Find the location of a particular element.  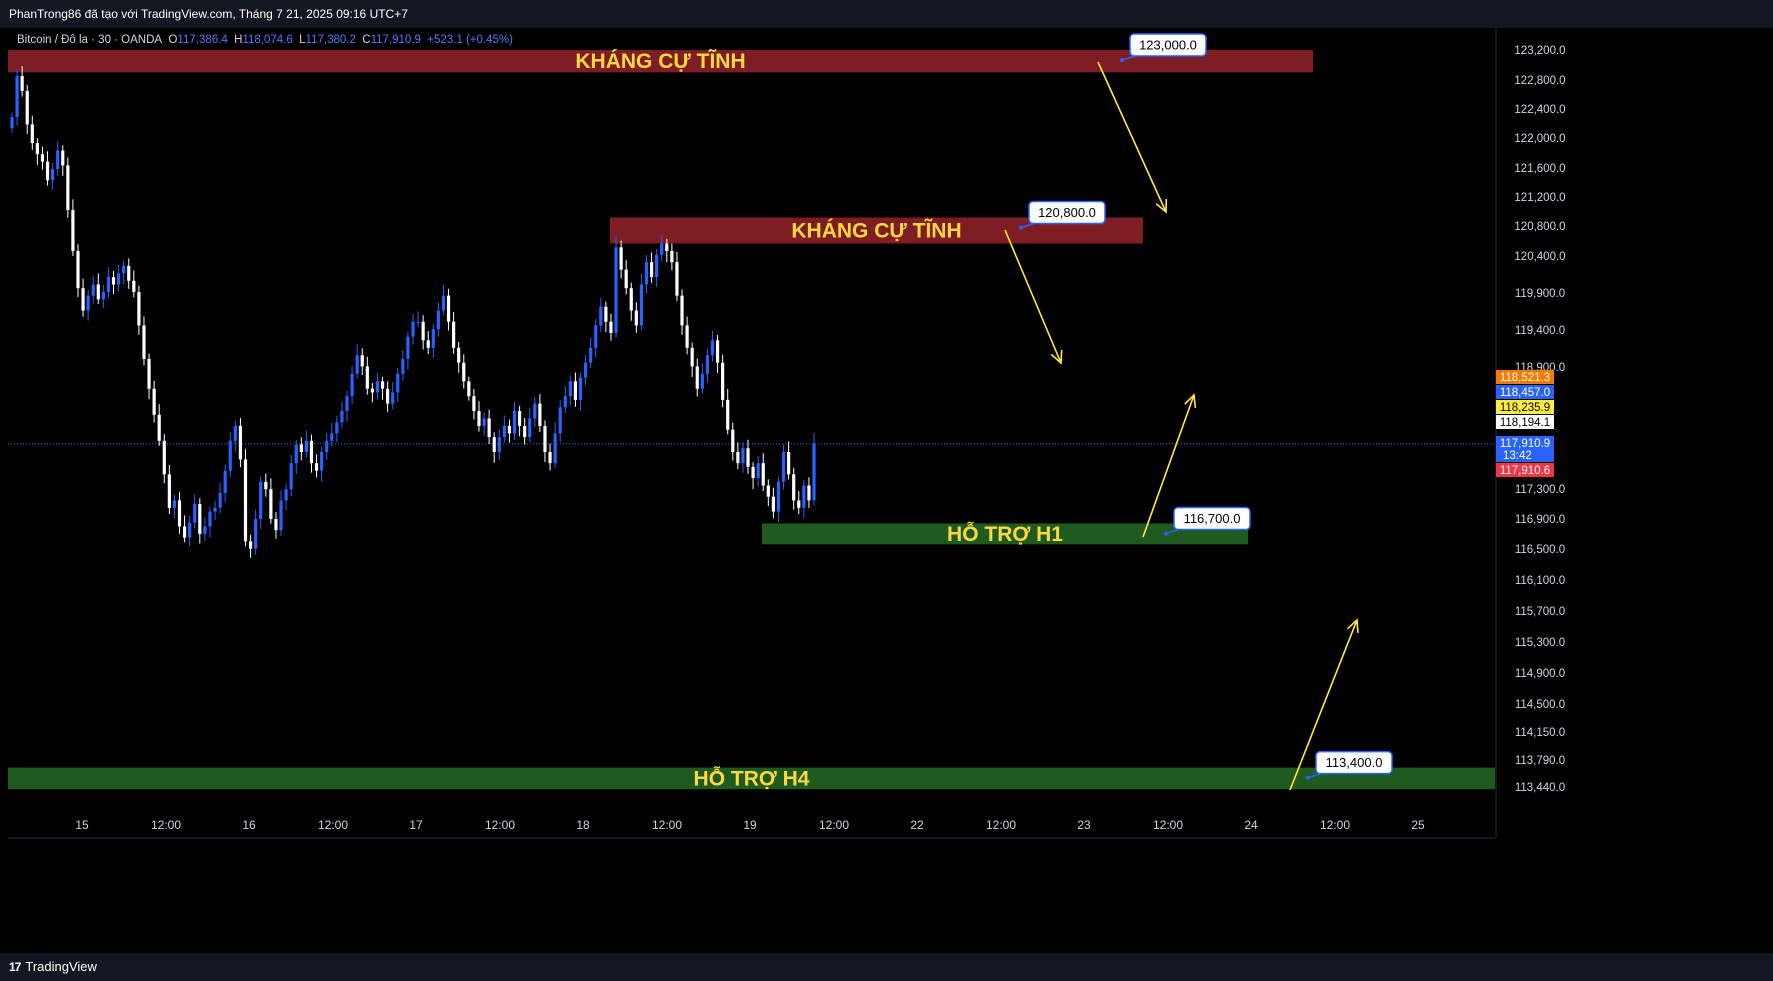

brand-name: TradingView is located at coordinates (61, 966).